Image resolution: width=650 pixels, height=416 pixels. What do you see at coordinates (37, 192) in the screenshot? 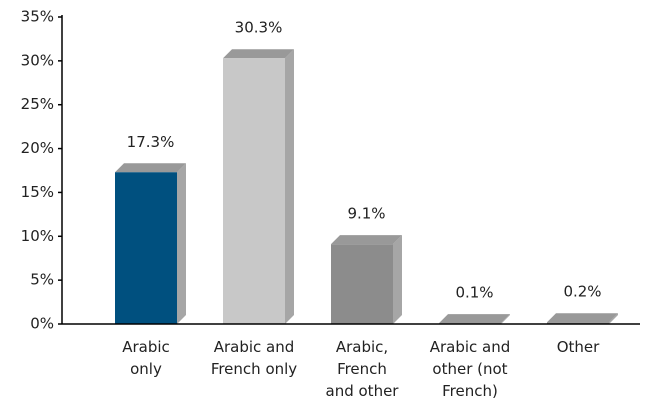
I see `y-tick-label: 15%` at bounding box center [37, 192].